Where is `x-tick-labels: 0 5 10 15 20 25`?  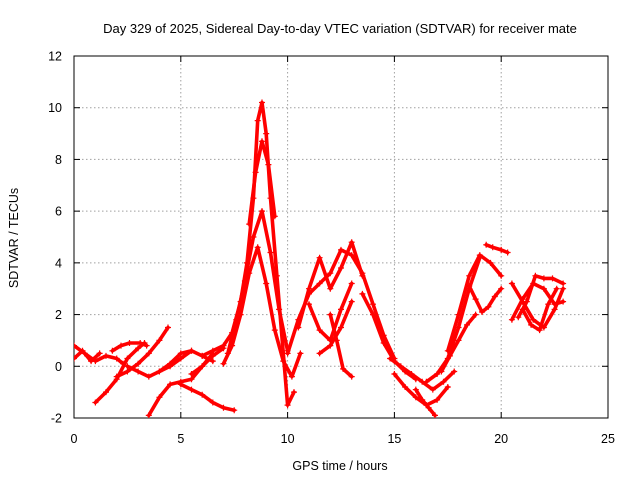 x-tick-labels: 0 5 10 15 20 25 is located at coordinates (343, 439).